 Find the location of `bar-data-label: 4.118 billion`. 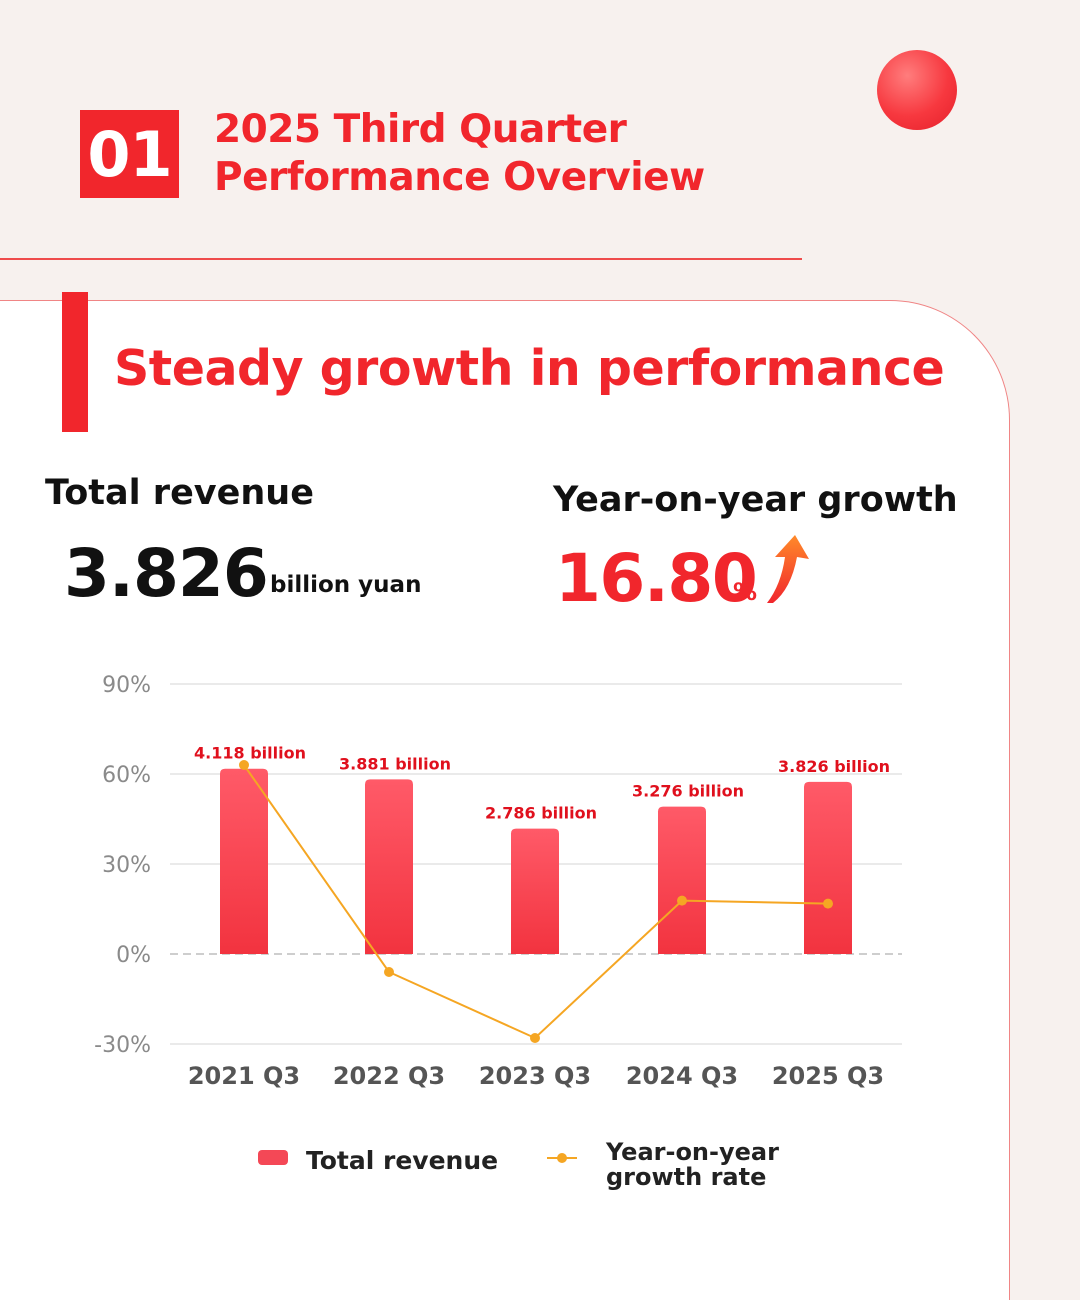

bar-data-label: 4.118 billion is located at coordinates (250, 753).